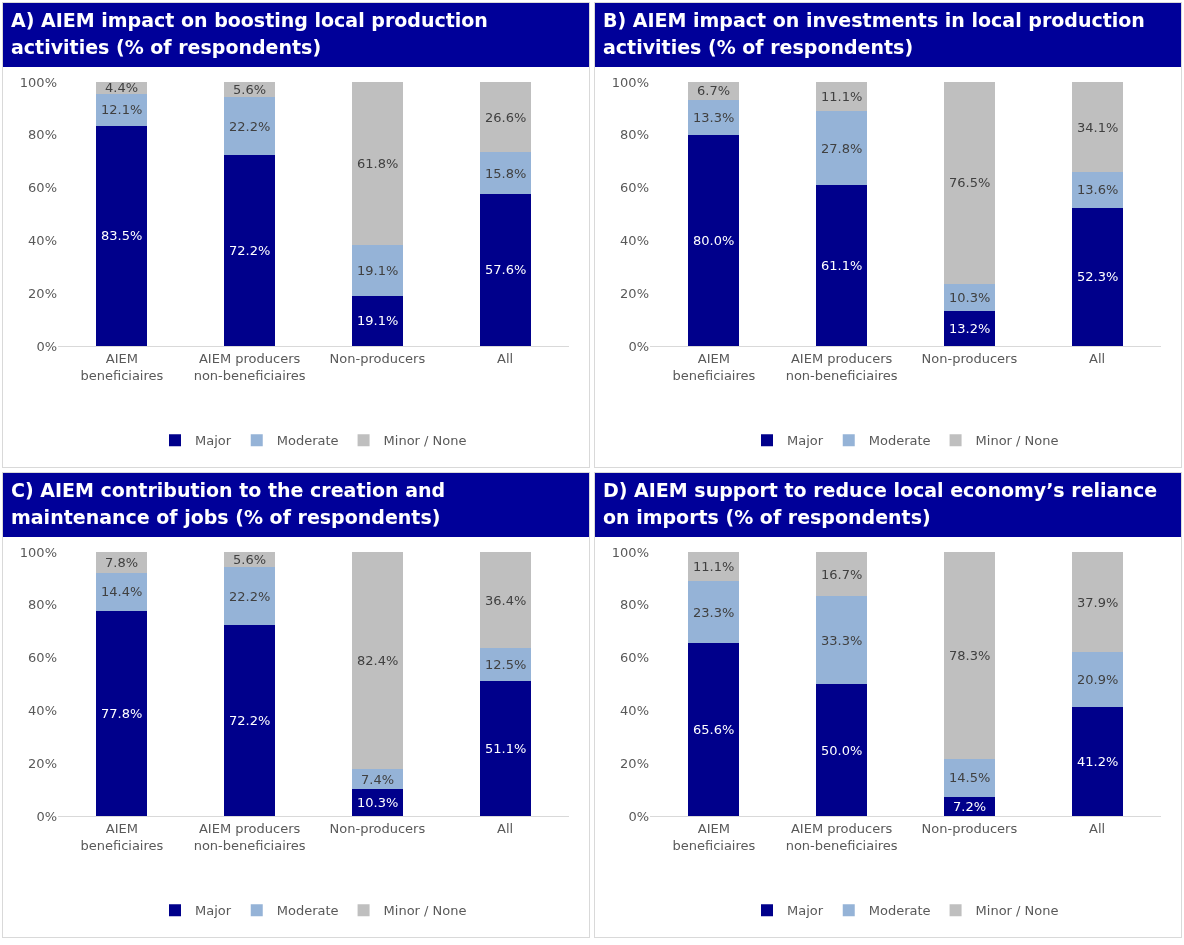  I want to click on data-label: 12.5%, so click(506, 664).